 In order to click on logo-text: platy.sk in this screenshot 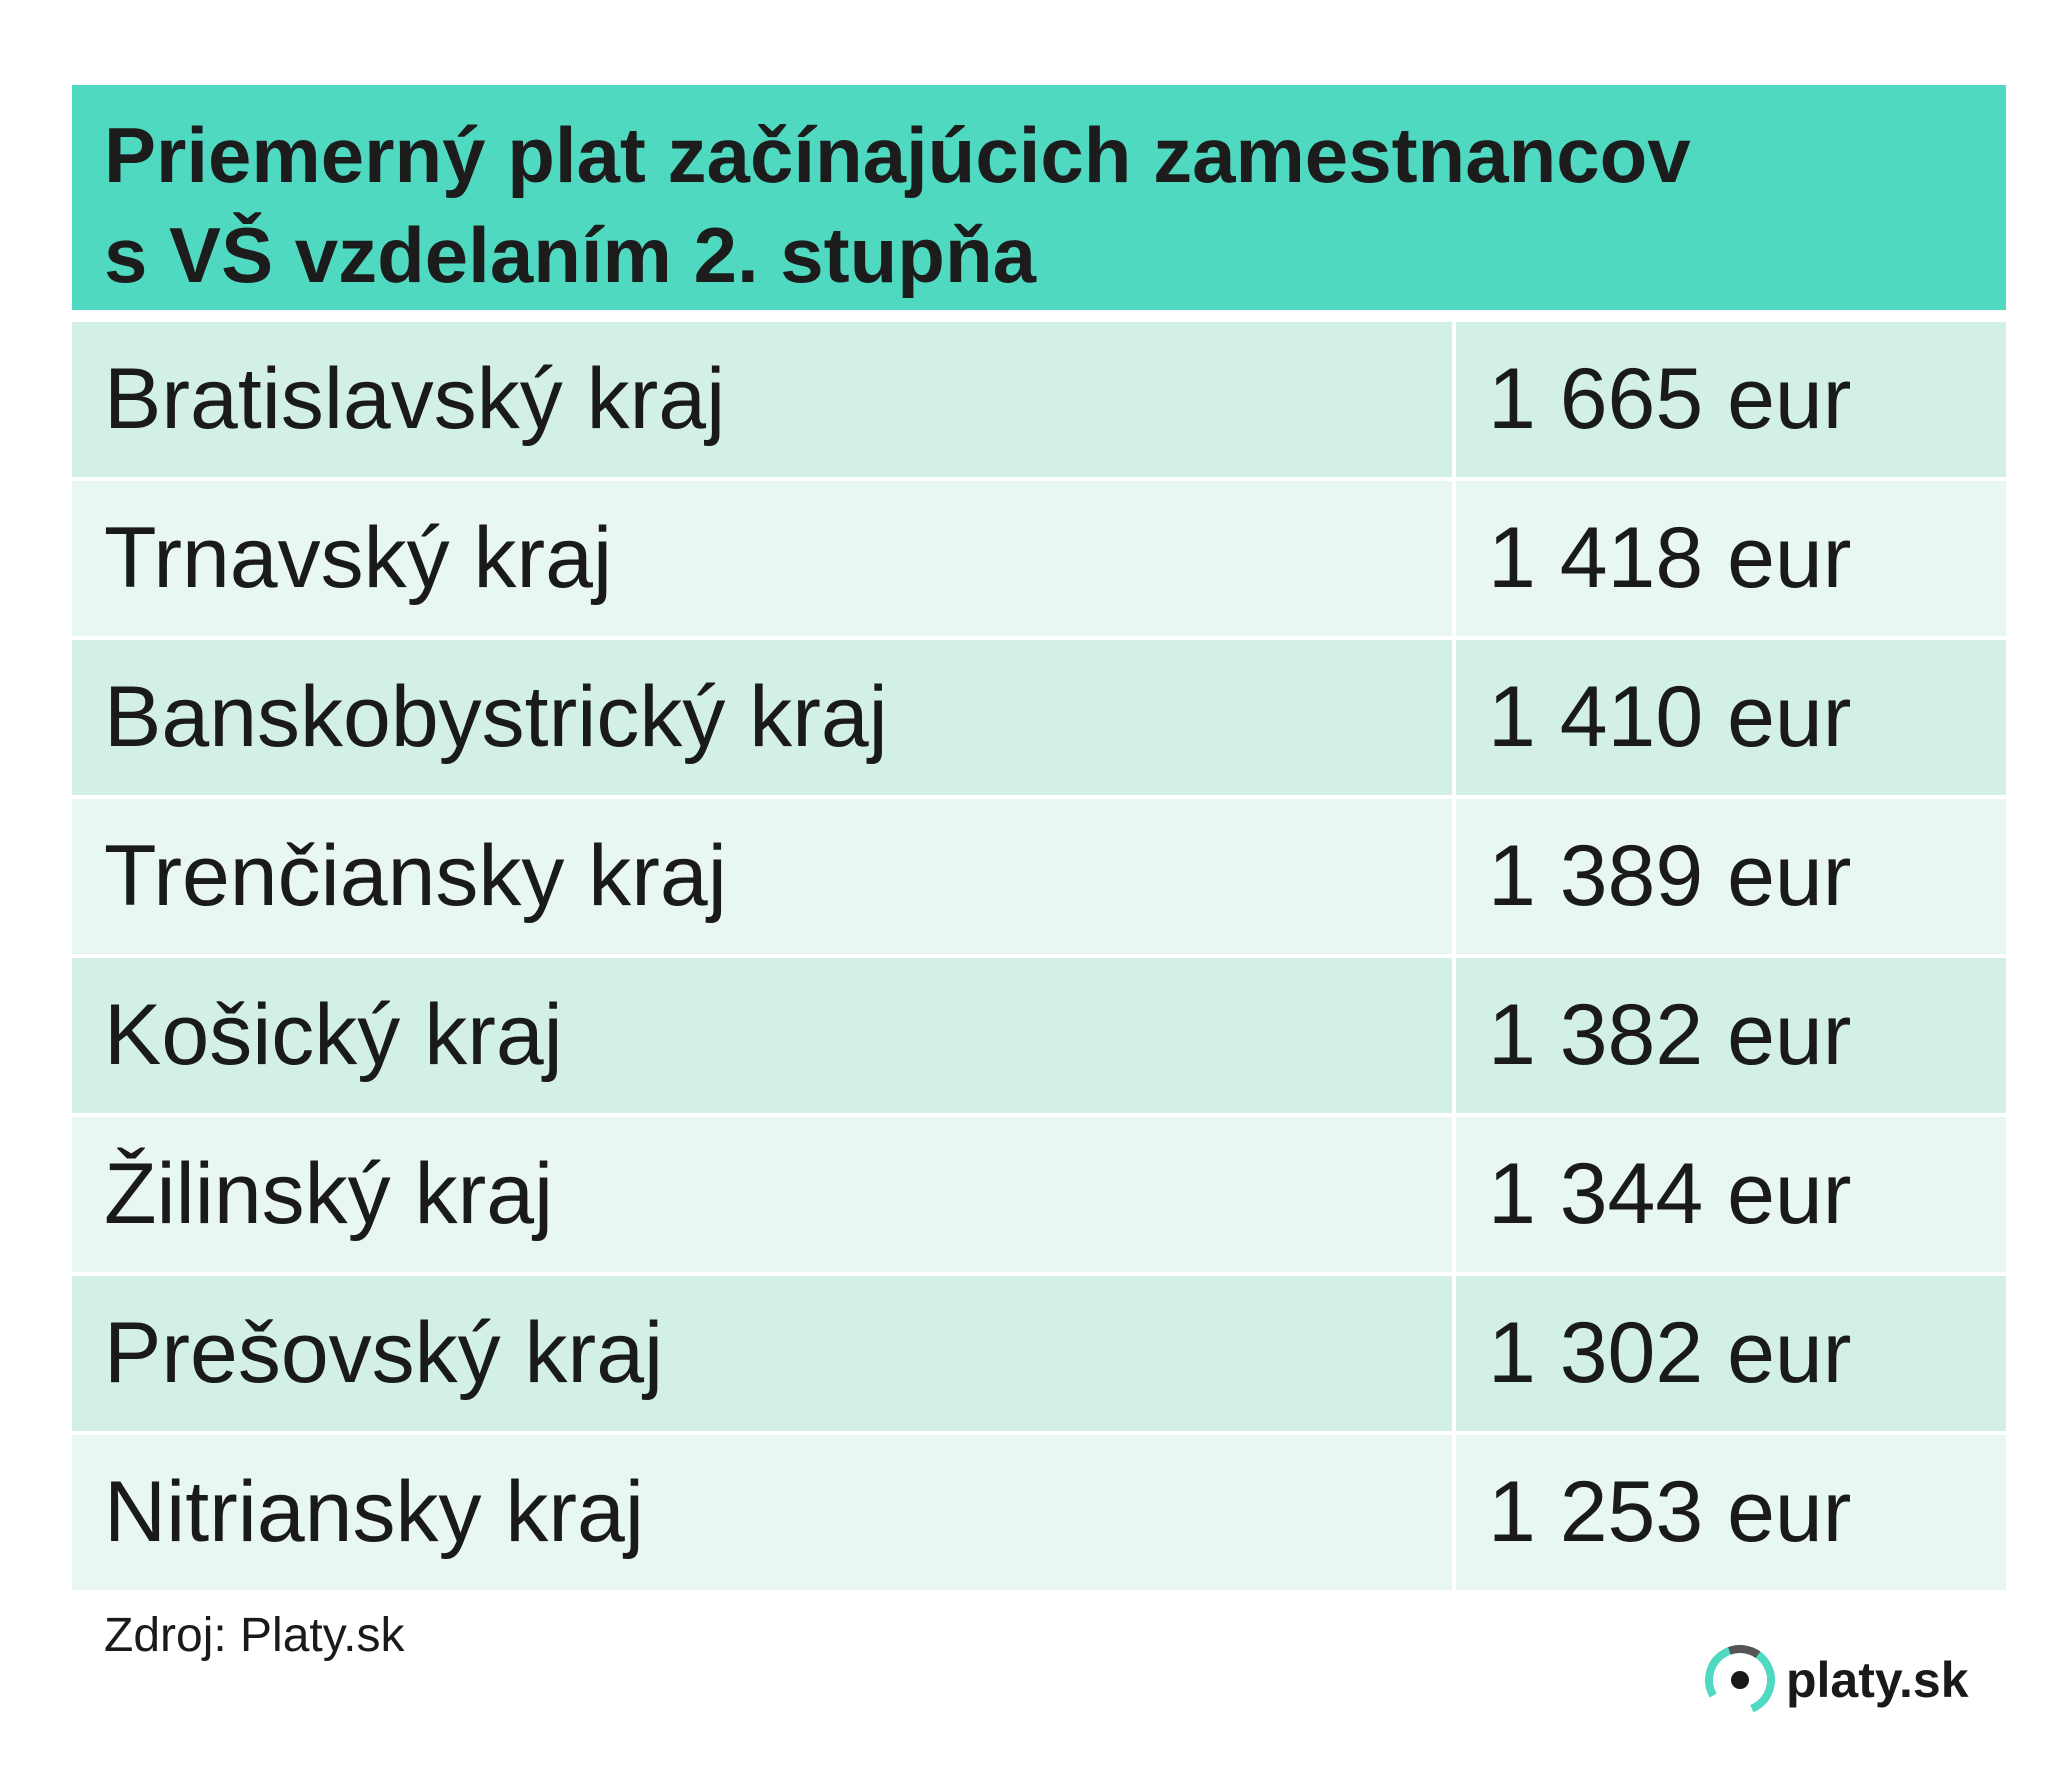, I will do `click(1877, 1680)`.